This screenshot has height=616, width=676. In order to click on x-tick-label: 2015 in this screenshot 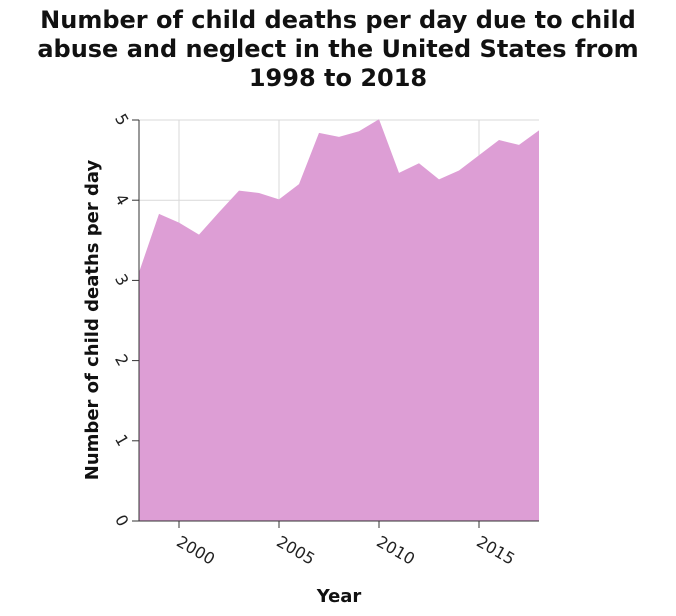, I will do `click(495, 550)`.